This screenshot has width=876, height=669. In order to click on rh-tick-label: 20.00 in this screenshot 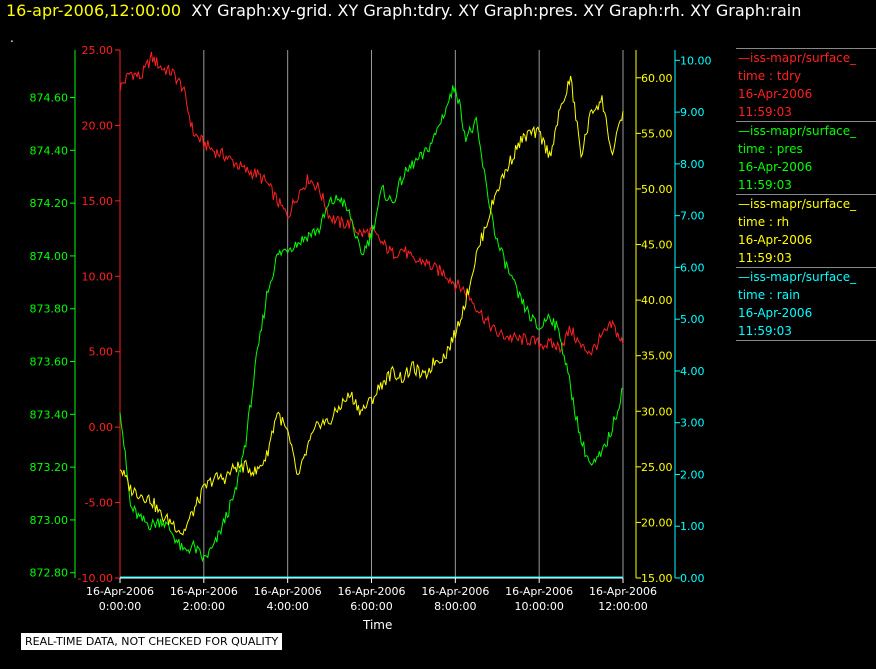, I will do `click(657, 522)`.